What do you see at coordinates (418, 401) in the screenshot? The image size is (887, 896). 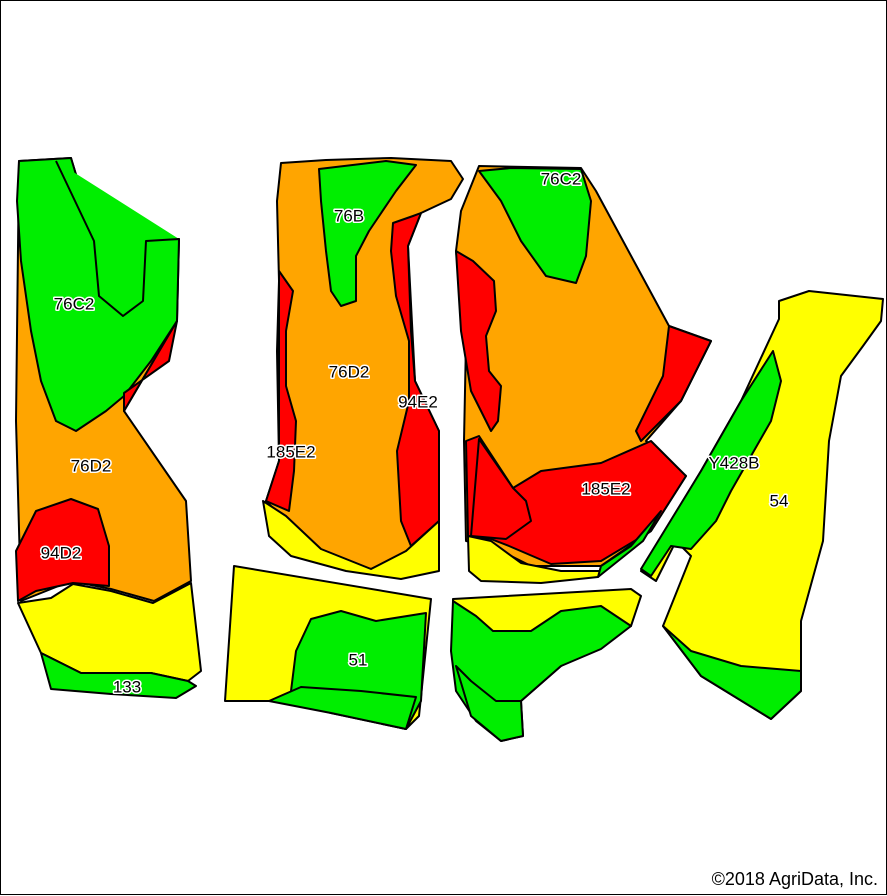 I see `soil-label: 94E2` at bounding box center [418, 401].